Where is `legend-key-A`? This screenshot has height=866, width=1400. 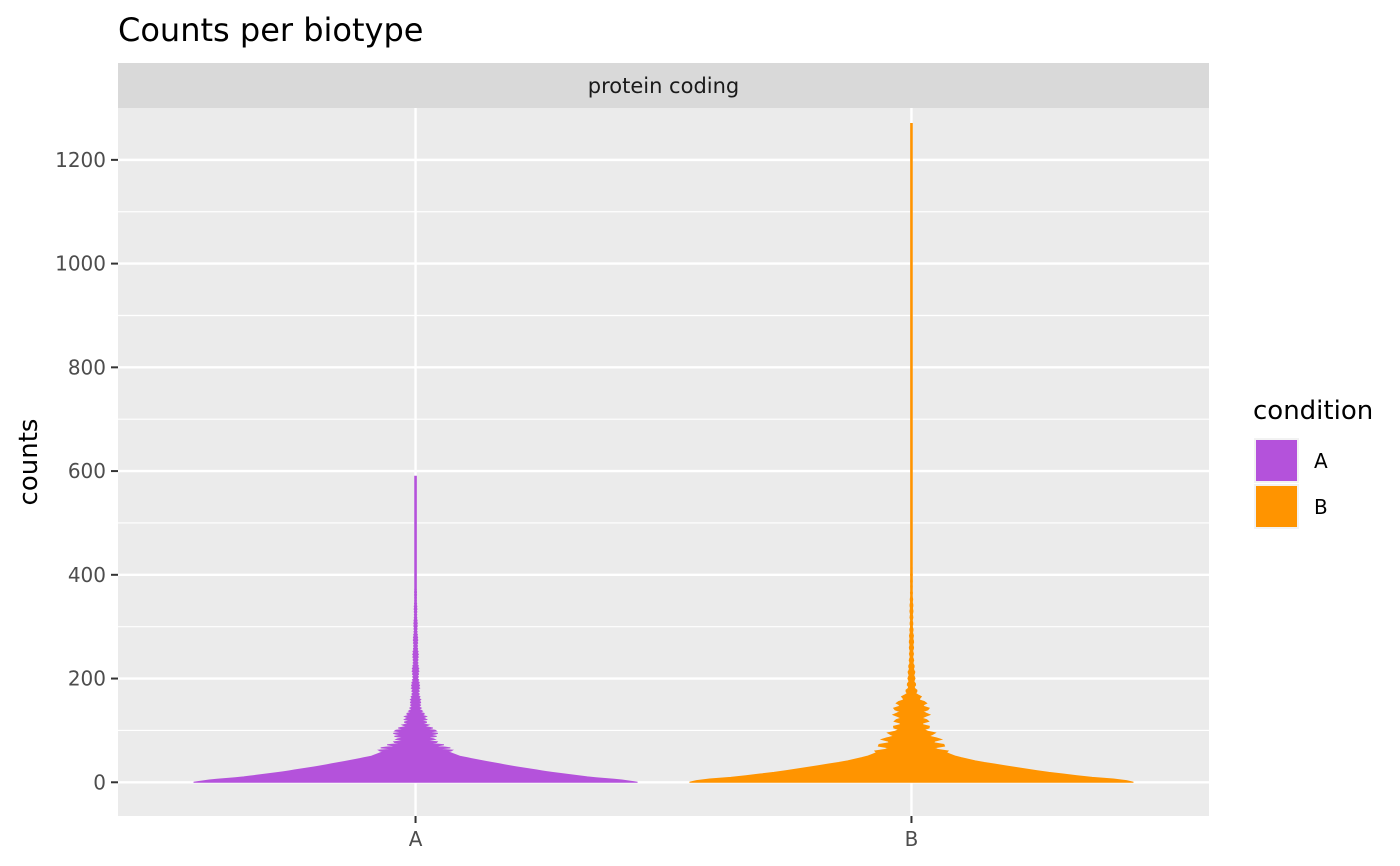 legend-key-A is located at coordinates (1276, 460).